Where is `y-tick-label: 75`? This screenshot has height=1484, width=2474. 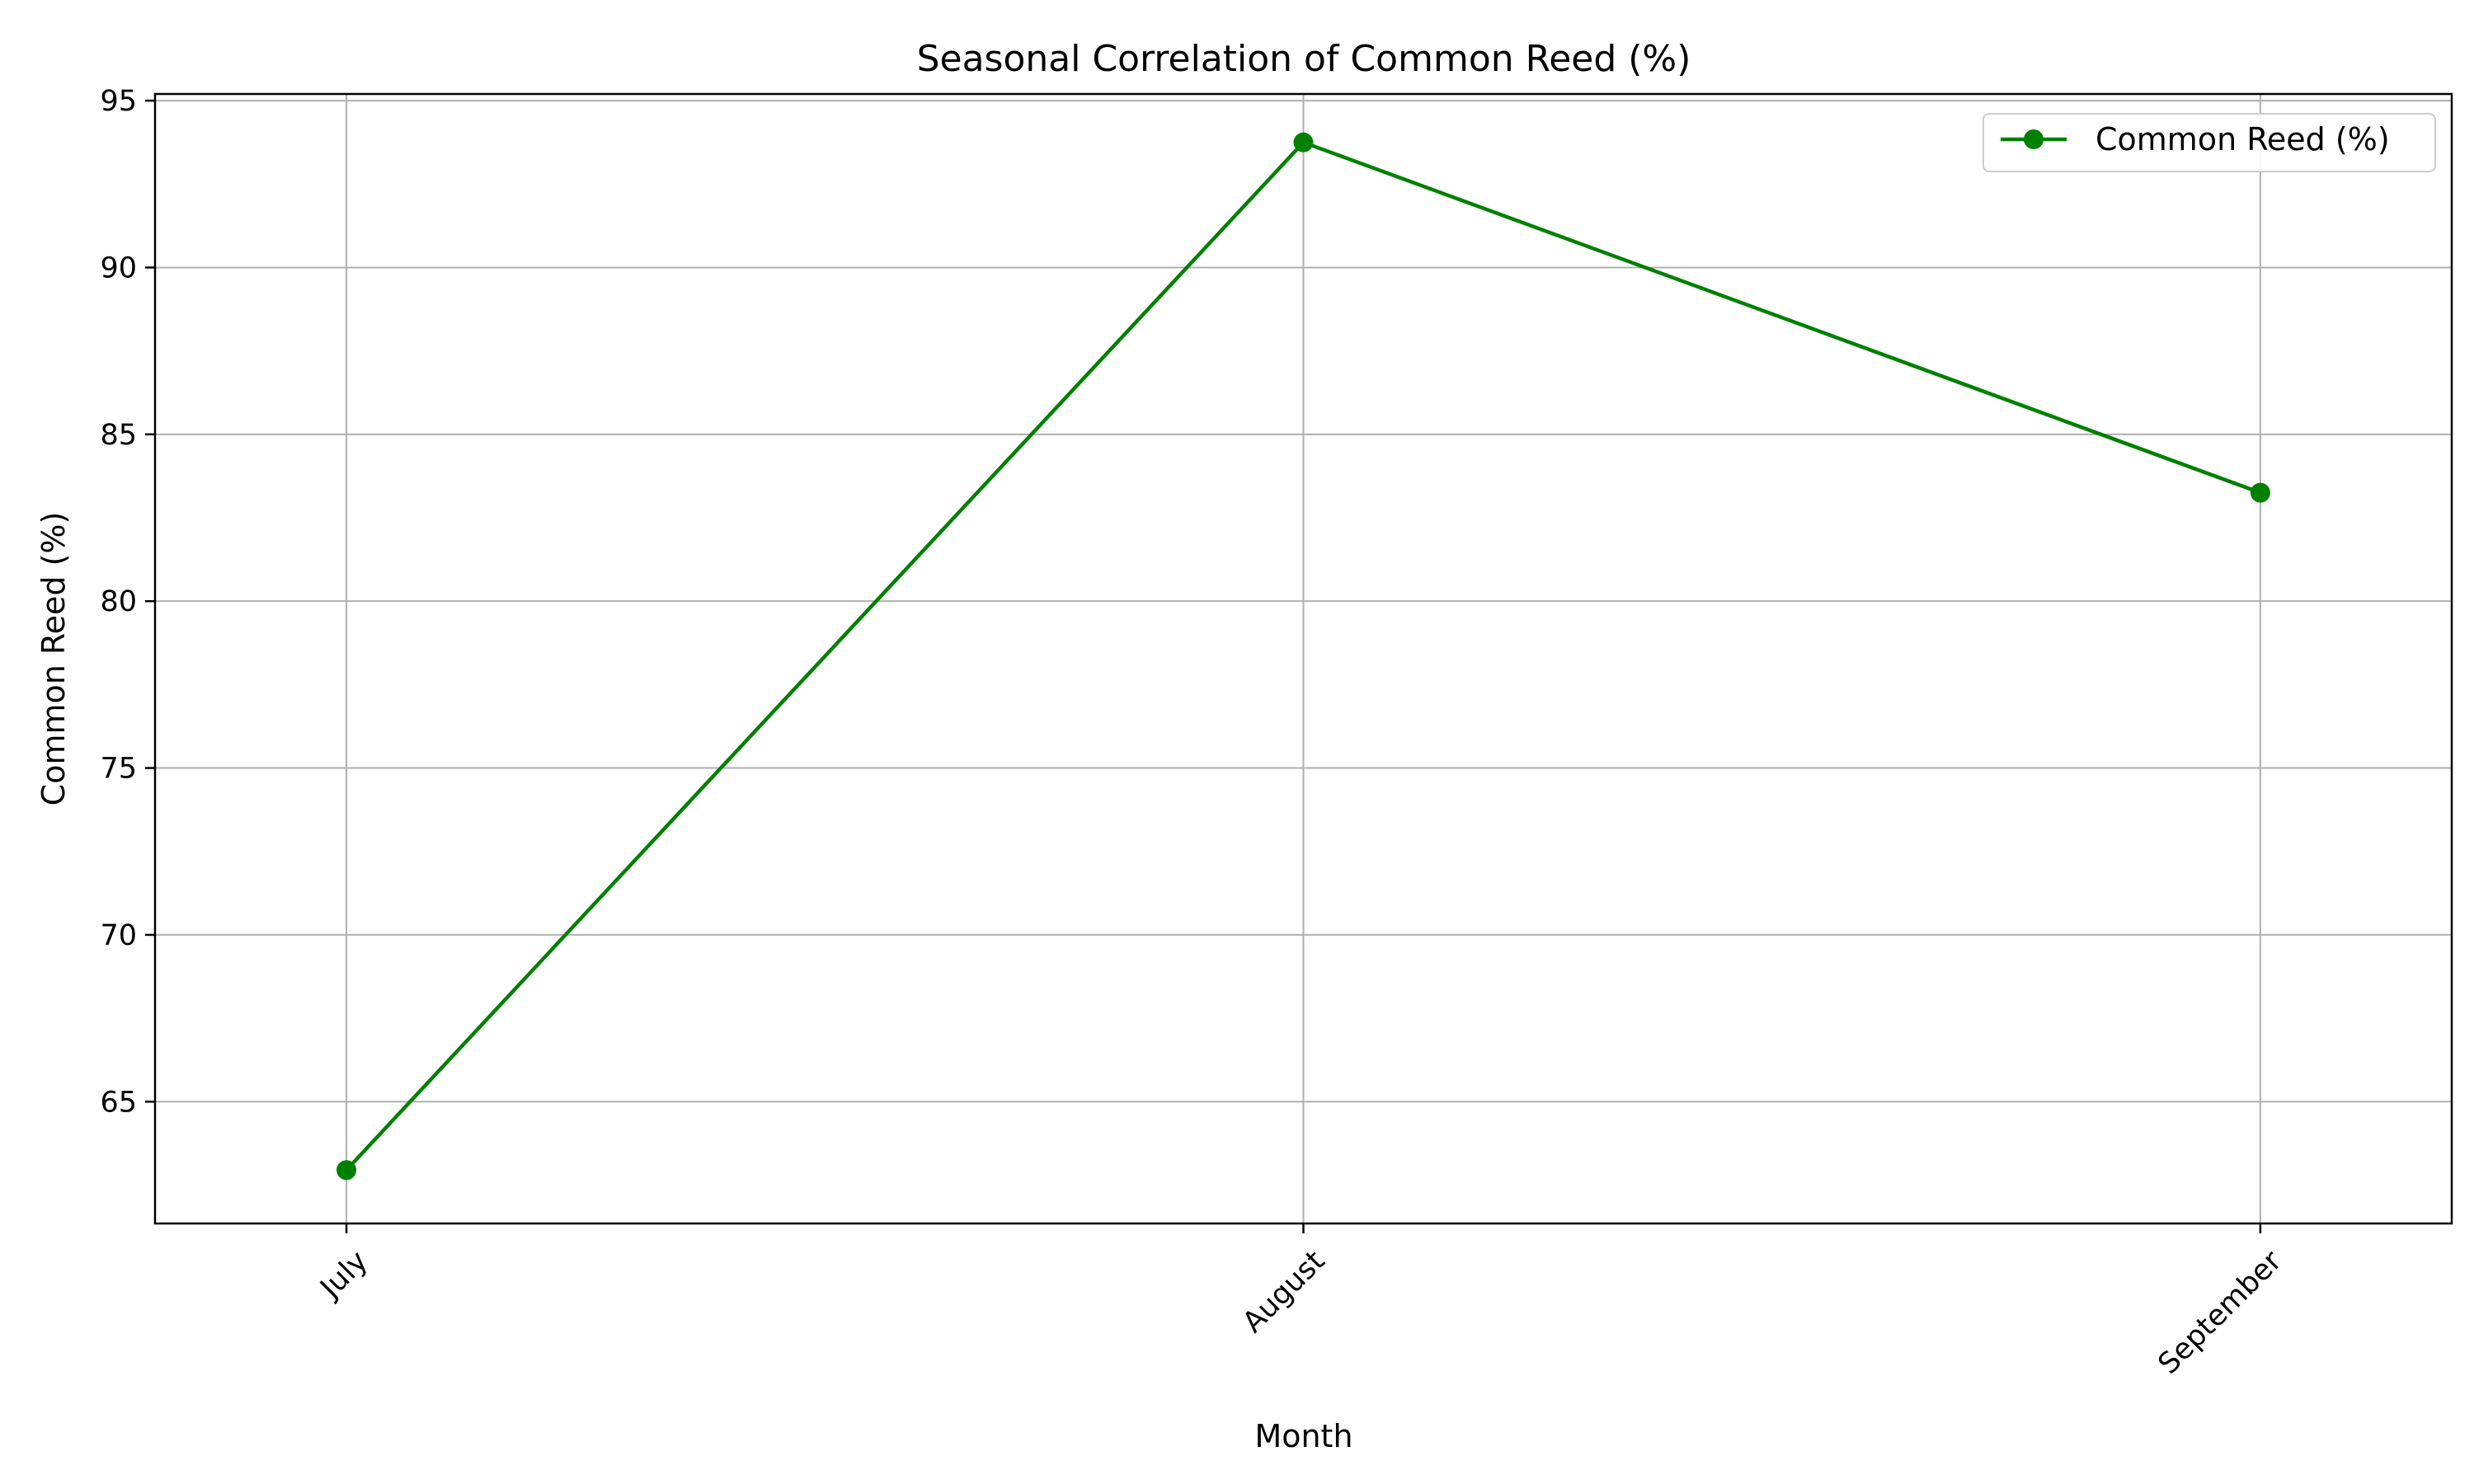 y-tick-label: 75 is located at coordinates (118, 769).